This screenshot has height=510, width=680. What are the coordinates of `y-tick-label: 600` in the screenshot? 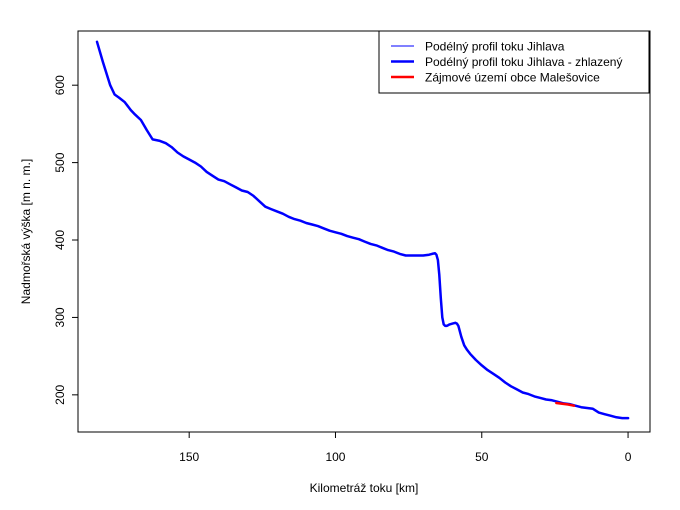 It's located at (60, 85).